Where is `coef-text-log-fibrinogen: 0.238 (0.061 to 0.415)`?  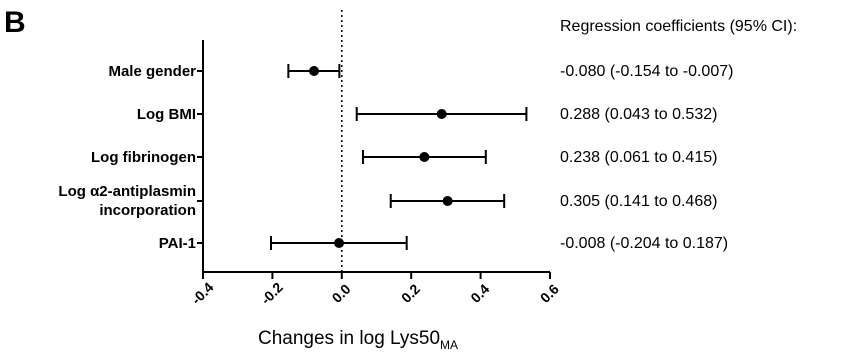 coef-text-log-fibrinogen: 0.238 (0.061 to 0.415) is located at coordinates (639, 157).